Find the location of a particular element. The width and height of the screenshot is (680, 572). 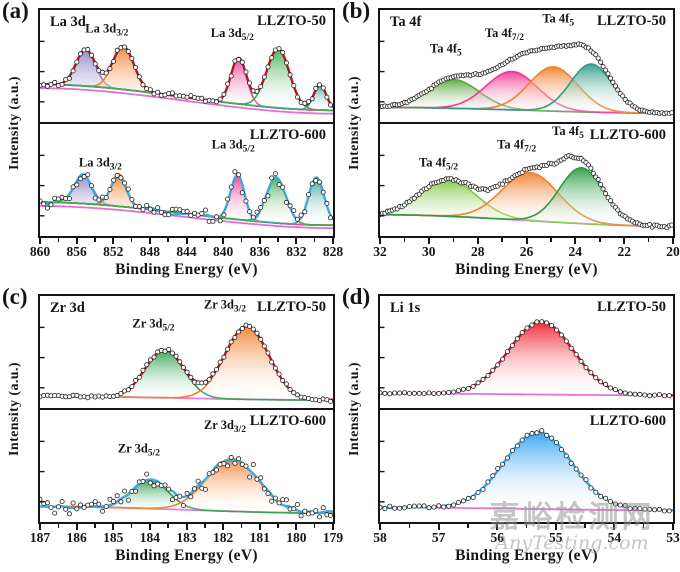

x-tick-label: 53 is located at coordinates (673, 537).